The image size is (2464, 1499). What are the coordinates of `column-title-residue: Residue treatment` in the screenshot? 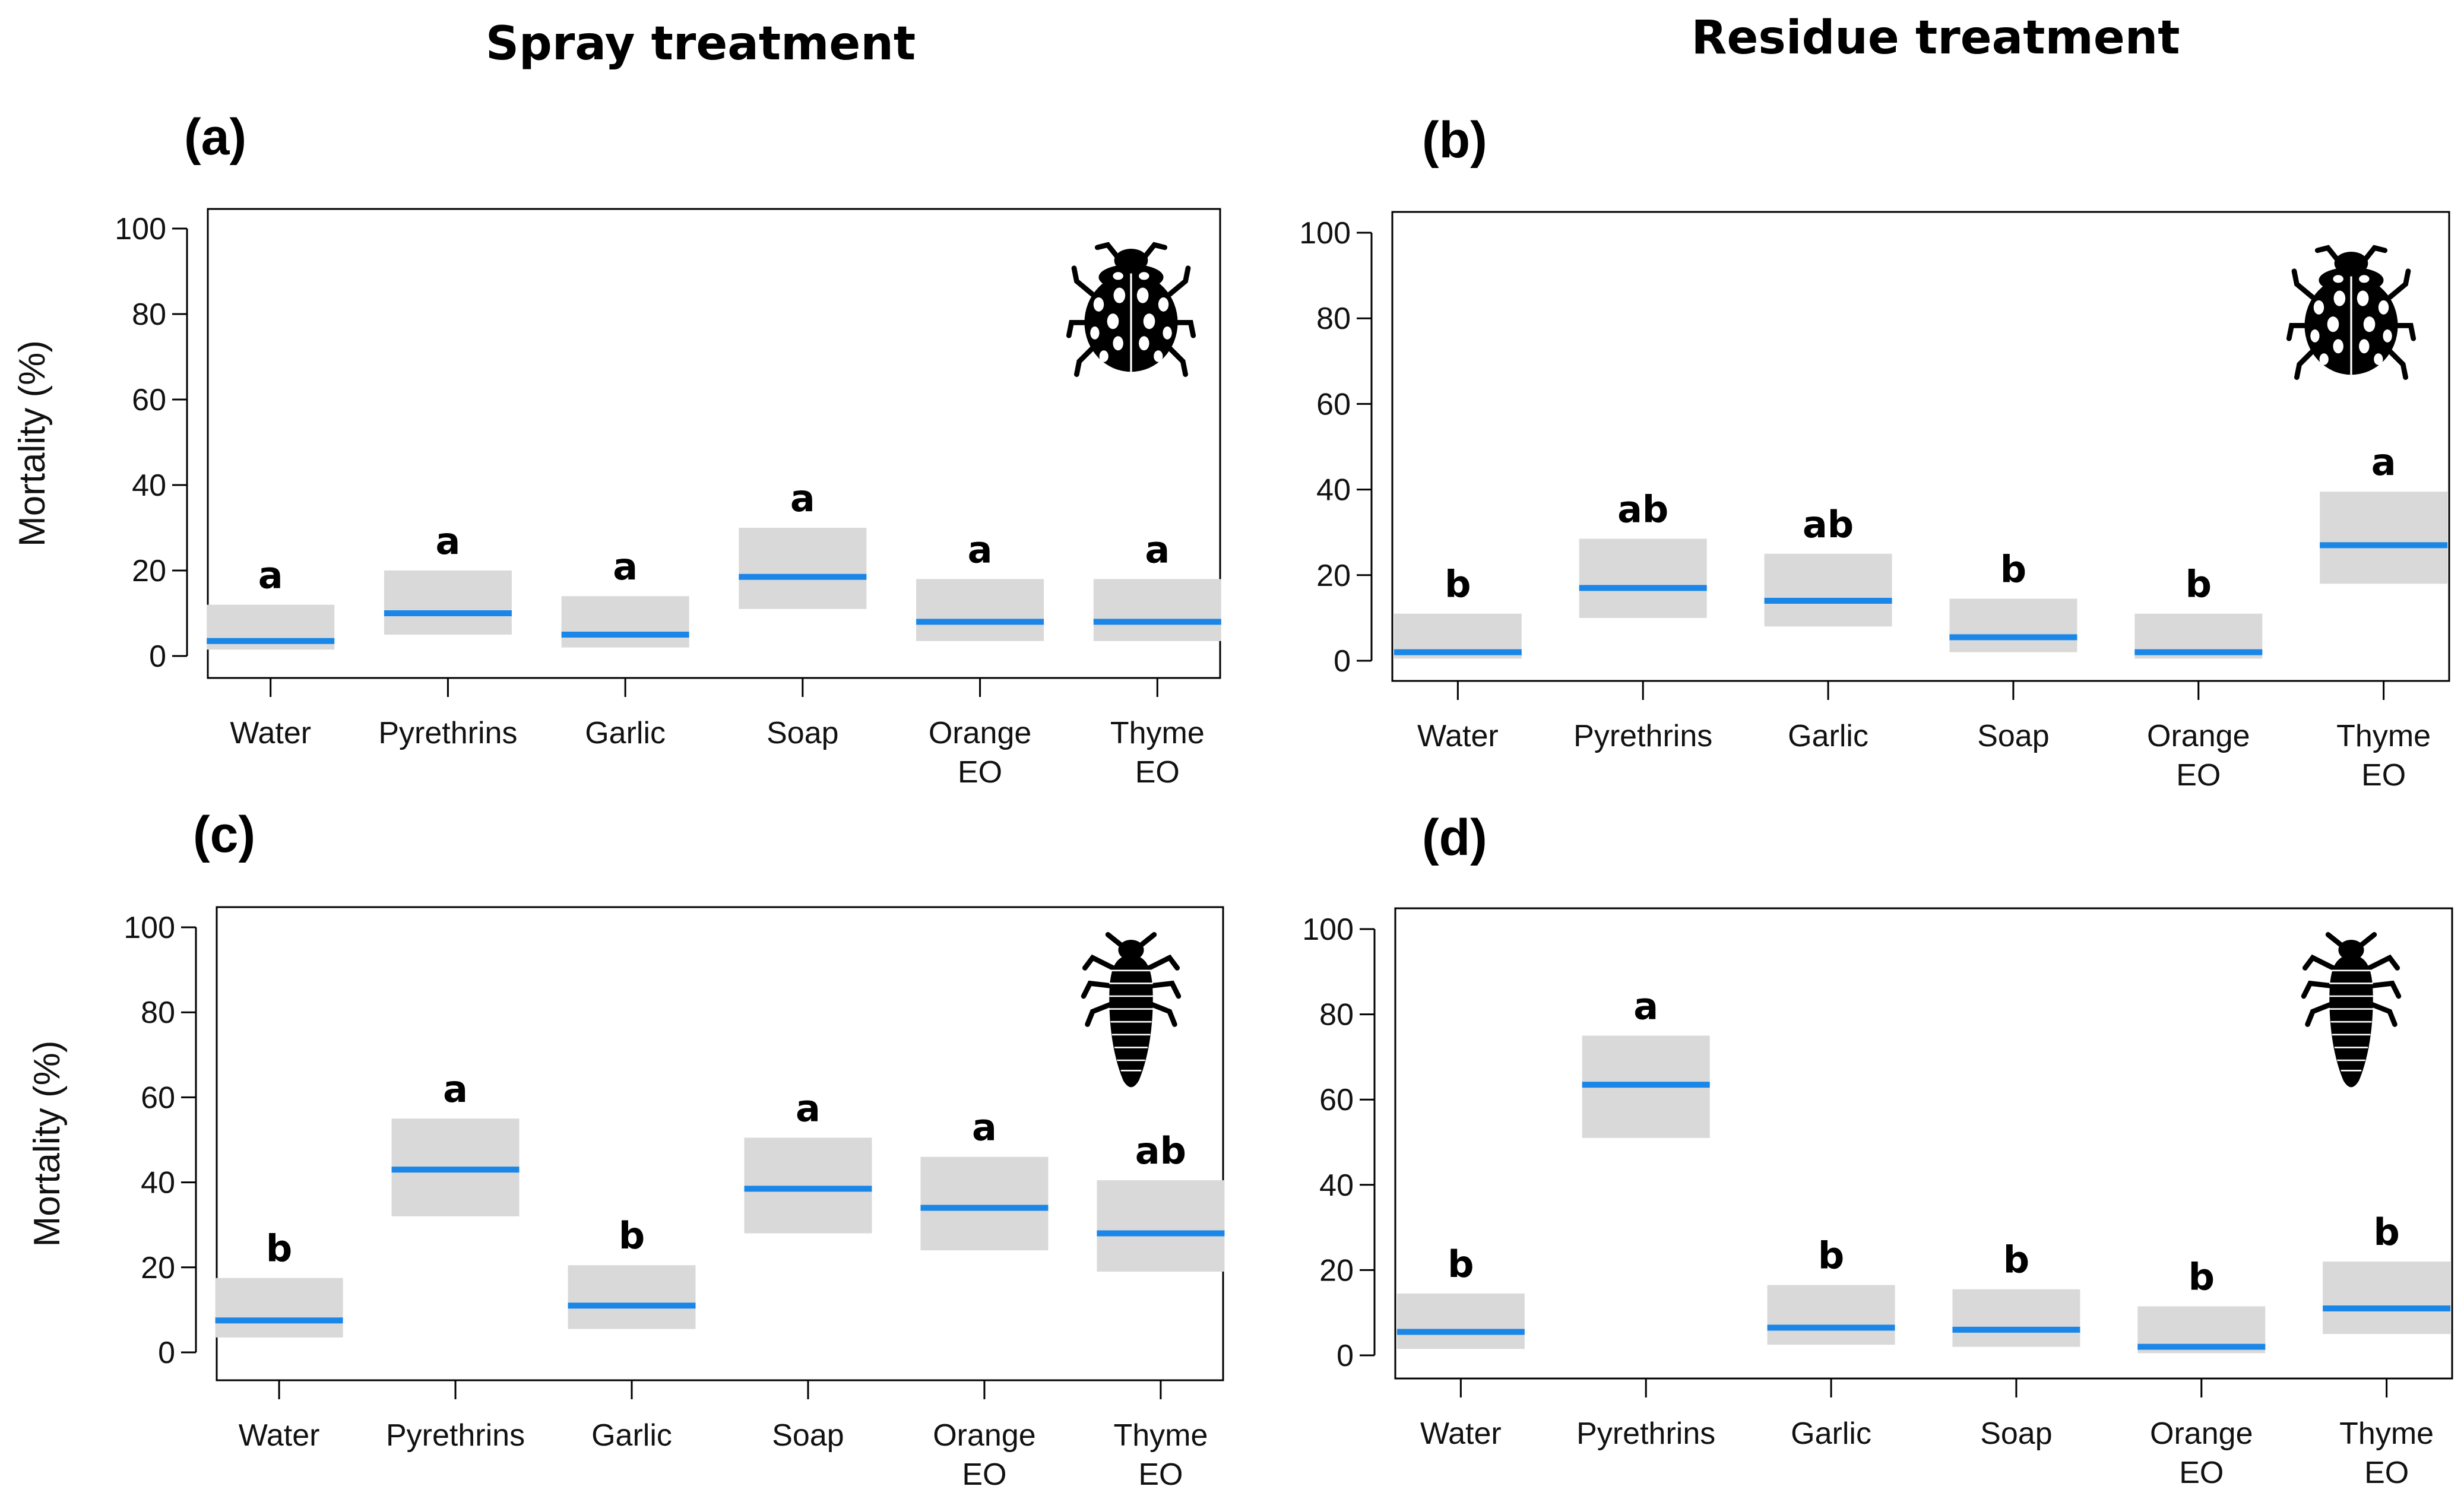 It's located at (1935, 38).